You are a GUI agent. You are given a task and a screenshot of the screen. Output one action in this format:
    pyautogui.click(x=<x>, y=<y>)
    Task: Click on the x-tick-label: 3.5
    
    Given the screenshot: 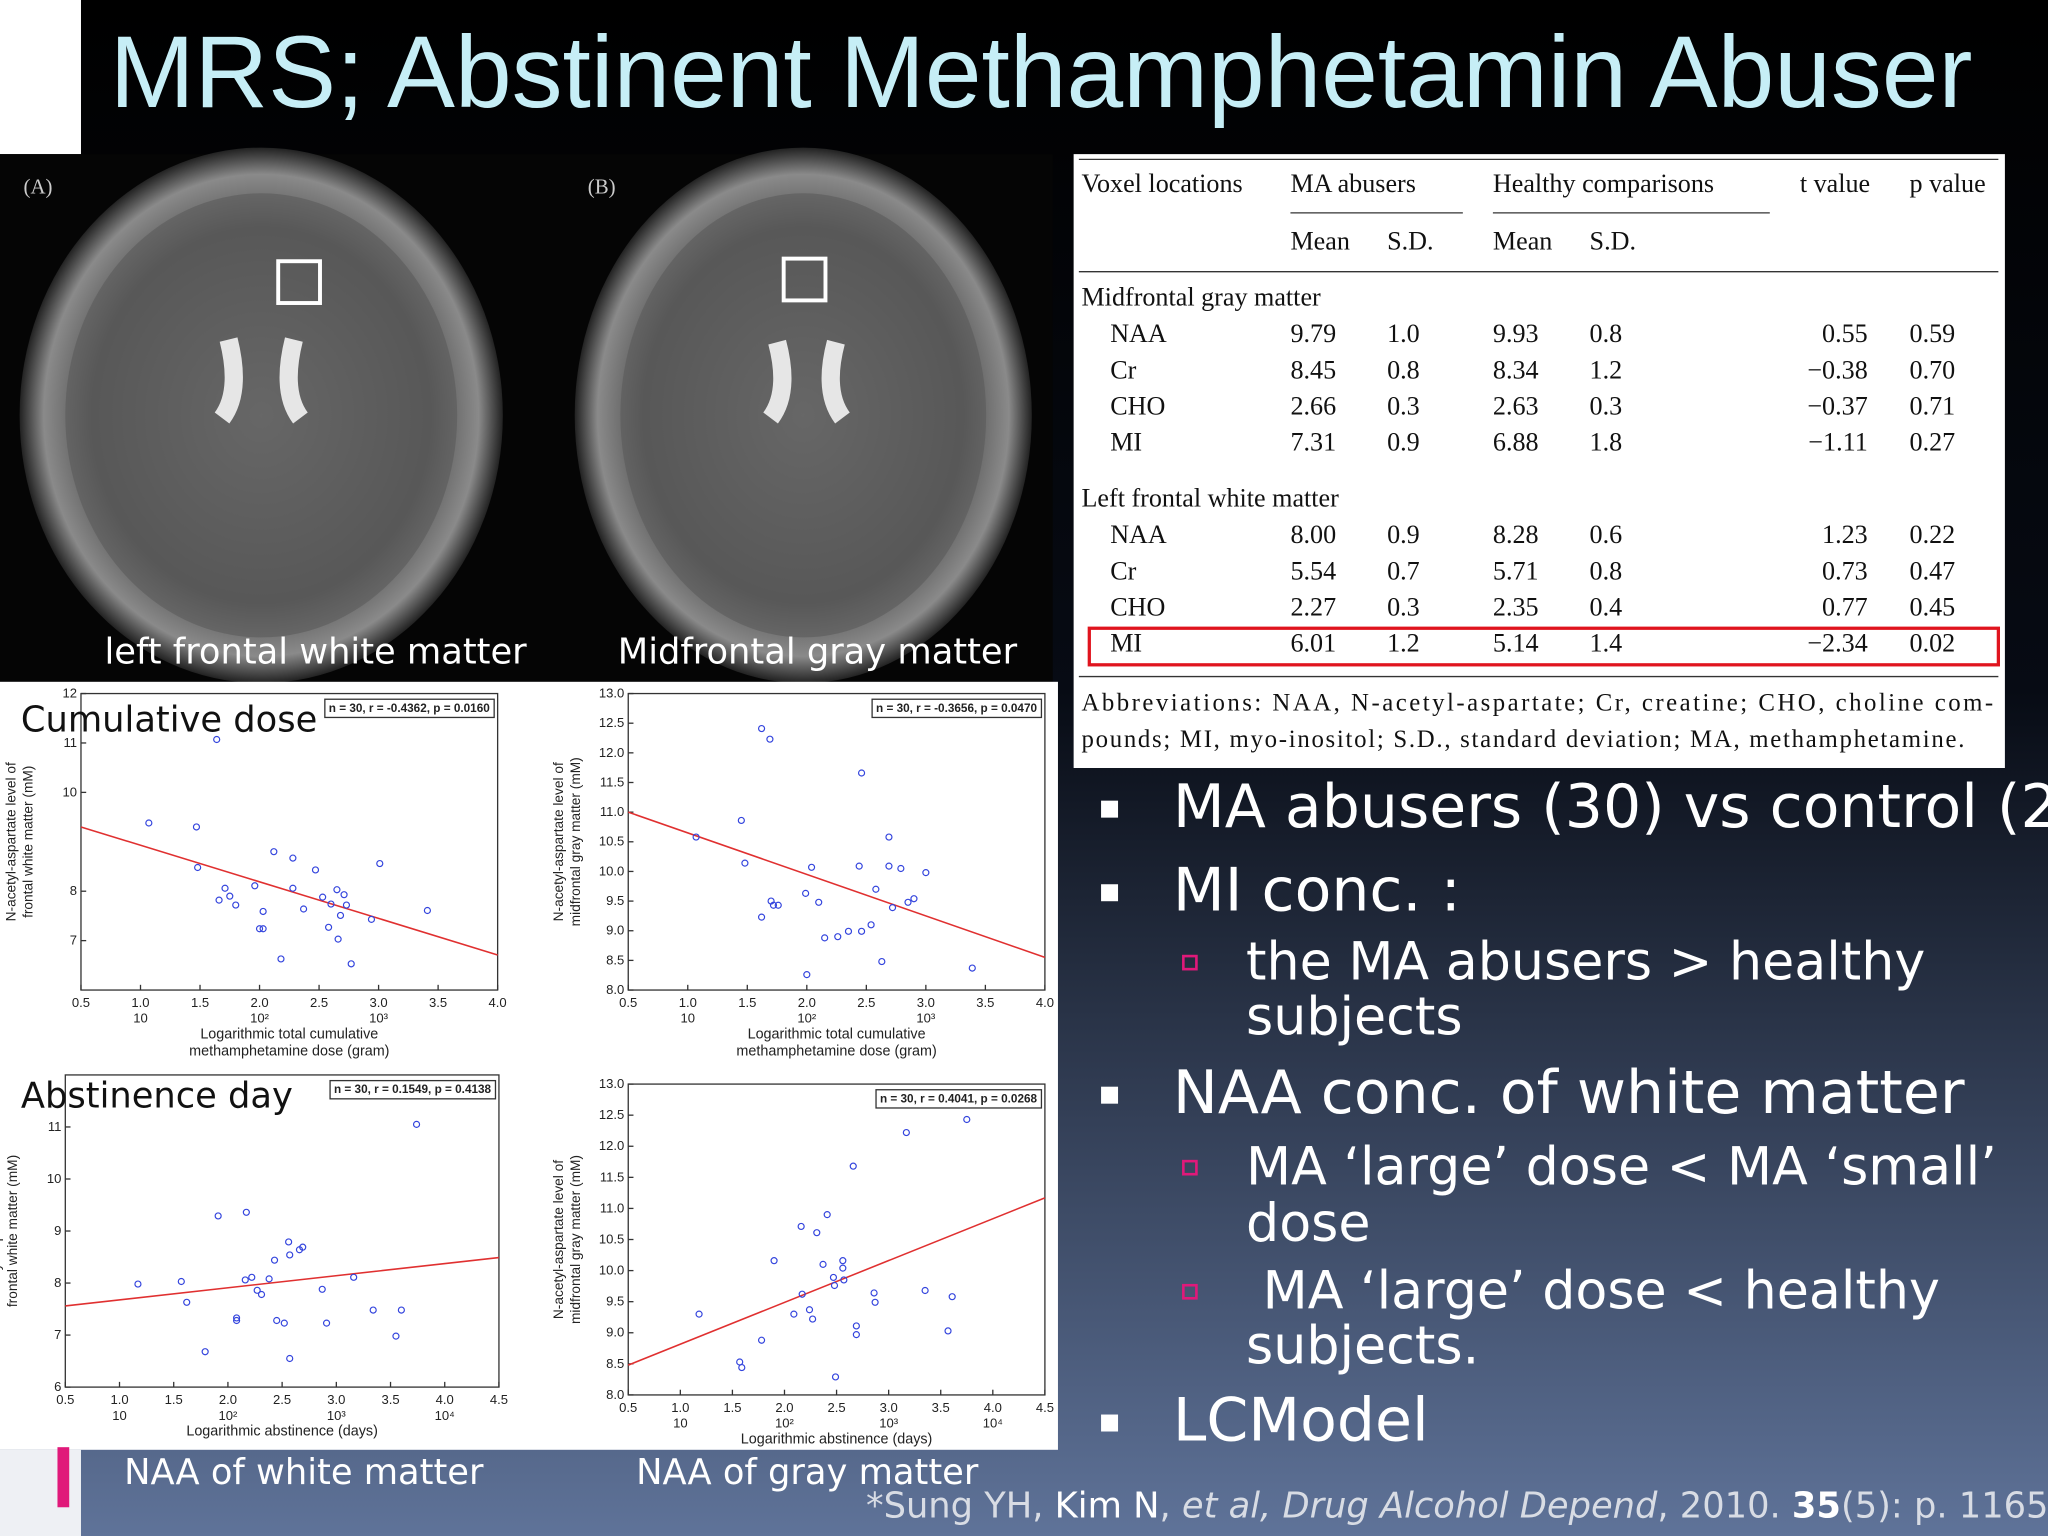 What is the action you would take?
    pyautogui.click(x=438, y=1002)
    